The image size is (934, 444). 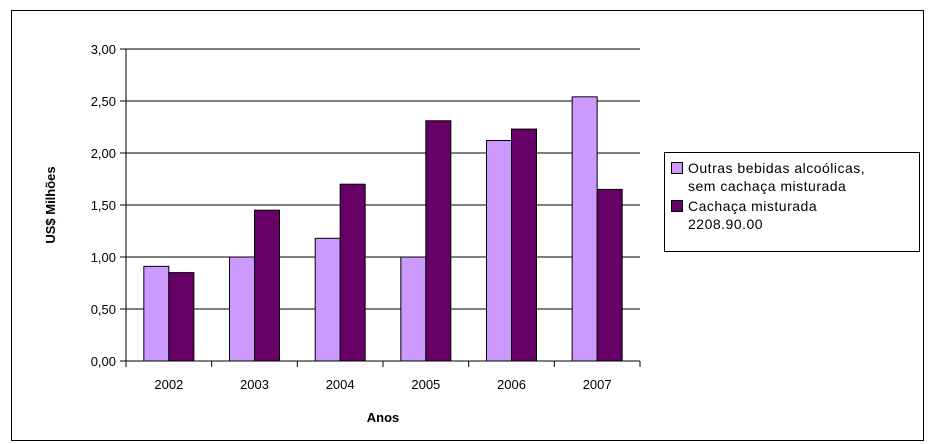 What do you see at coordinates (352, 272) in the screenshot?
I see `bar-cachaca-misturada-2004` at bounding box center [352, 272].